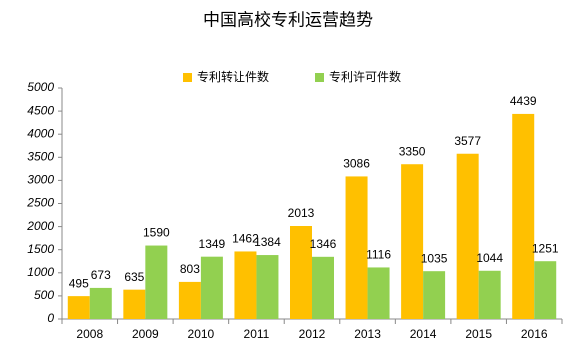 This screenshot has width=576, height=354. What do you see at coordinates (423, 334) in the screenshot?
I see `x-tick-label: 2014` at bounding box center [423, 334].